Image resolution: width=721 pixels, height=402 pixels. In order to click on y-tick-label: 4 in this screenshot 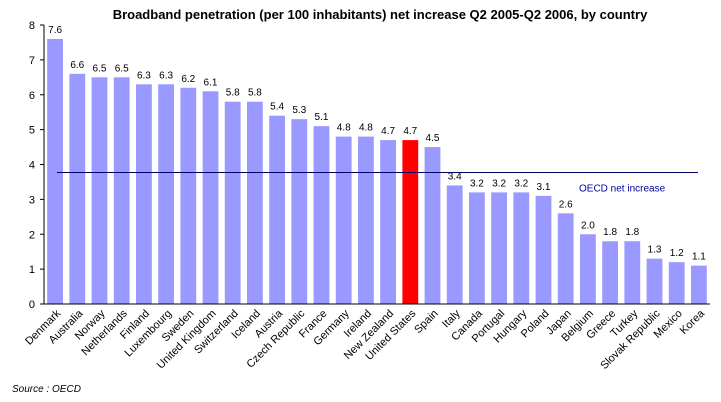, I will do `click(32, 166)`.